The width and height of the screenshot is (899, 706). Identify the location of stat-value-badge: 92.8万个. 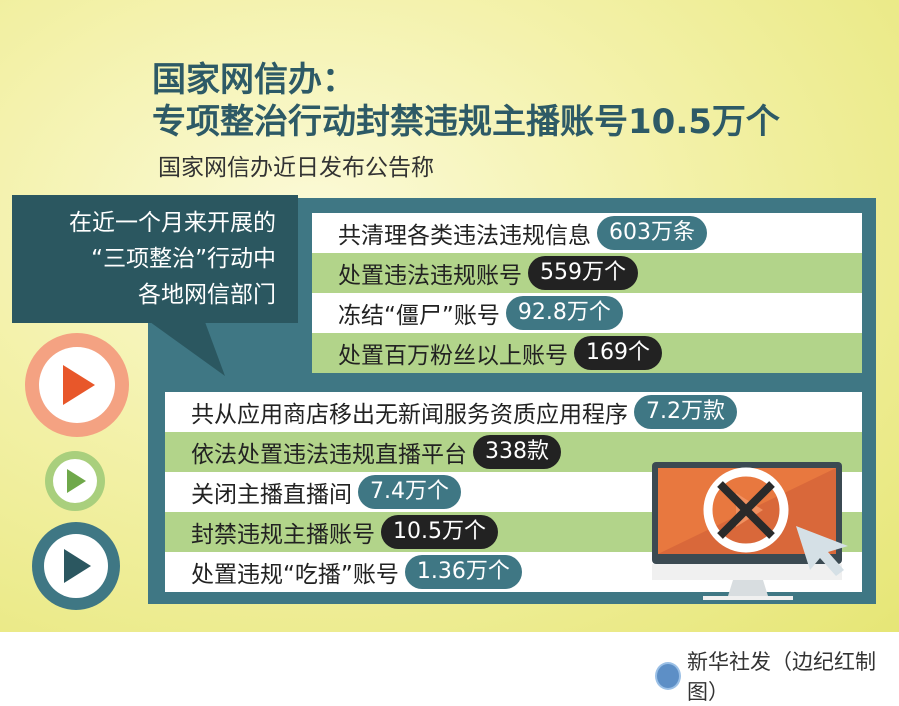
(564, 313).